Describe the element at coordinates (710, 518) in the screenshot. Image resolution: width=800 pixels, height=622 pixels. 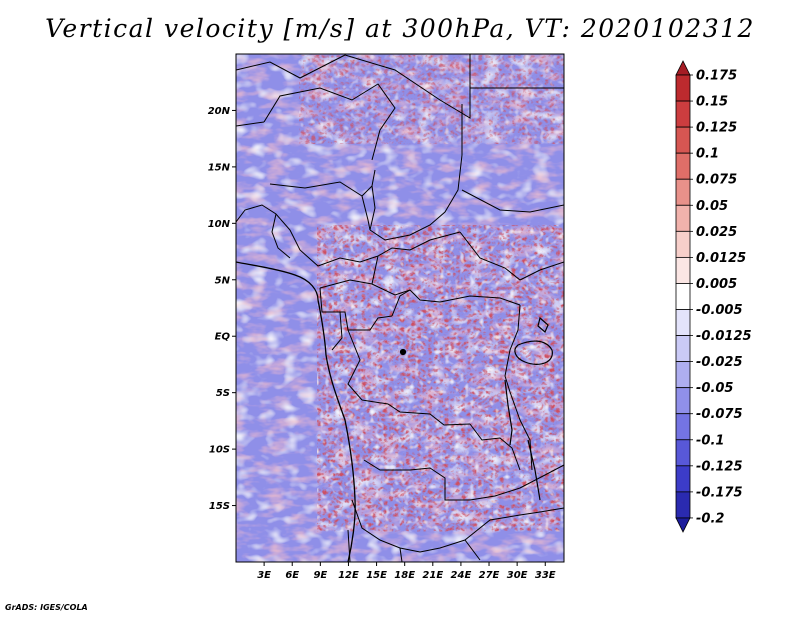
I see `colorbar-label: -0.2` at that location.